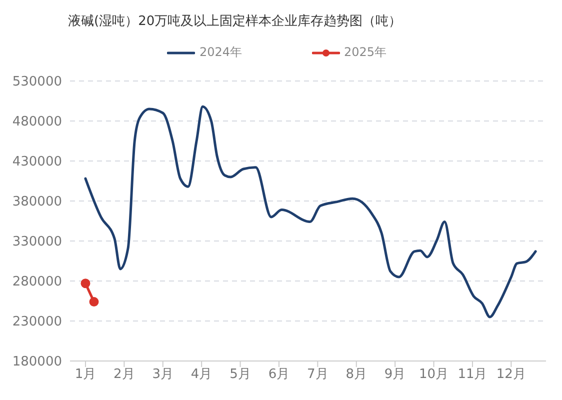  Describe the element at coordinates (395, 374) in the screenshot. I see `x-tick-label: 9月` at that location.